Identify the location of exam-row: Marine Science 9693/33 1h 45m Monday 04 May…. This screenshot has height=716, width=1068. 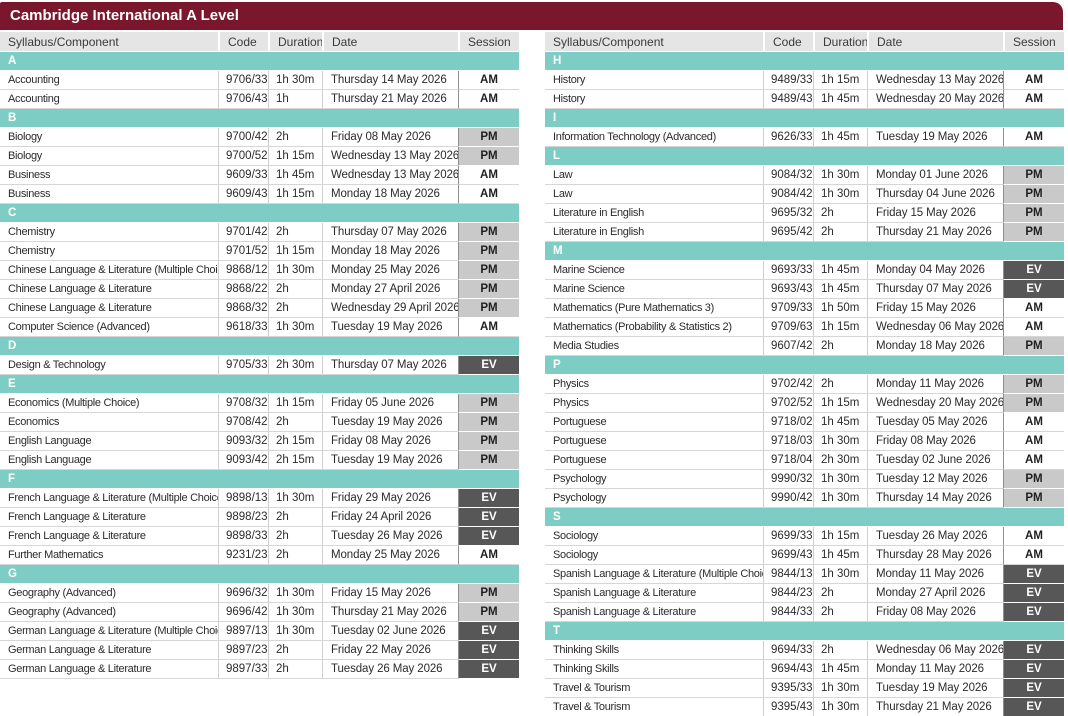
(804, 270).